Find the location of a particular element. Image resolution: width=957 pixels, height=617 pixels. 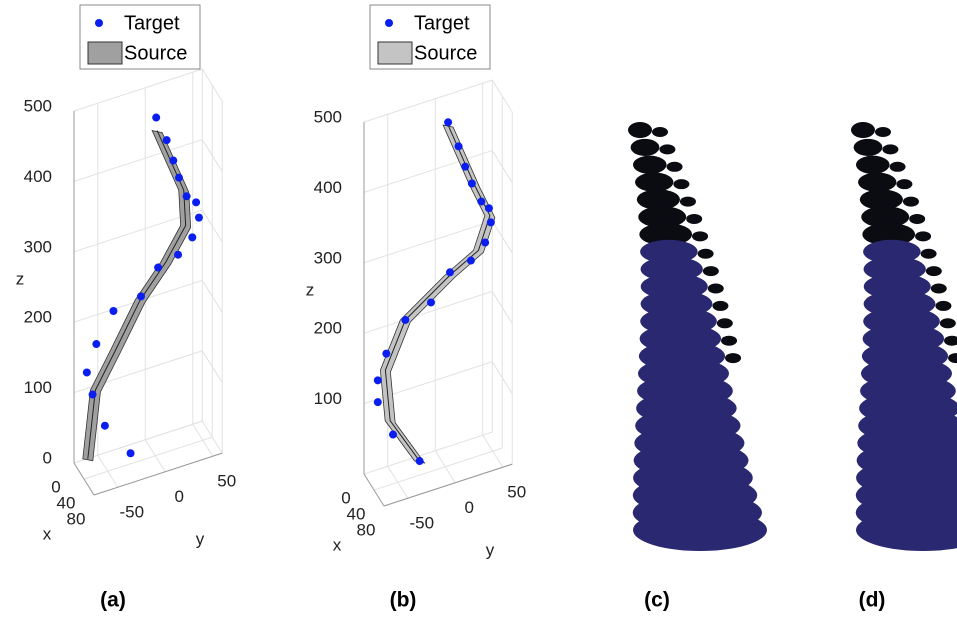

z-tick-label: 300 is located at coordinates (328, 257).